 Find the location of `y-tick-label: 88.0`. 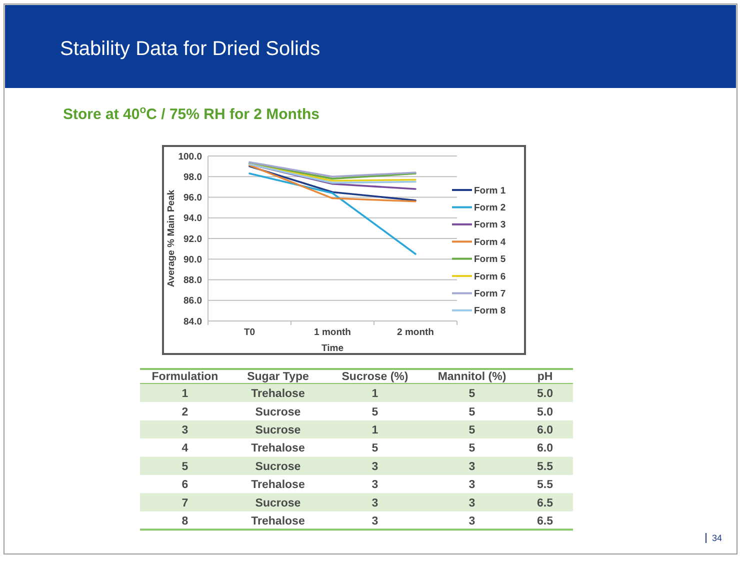

y-tick-label: 88.0 is located at coordinates (193, 280).